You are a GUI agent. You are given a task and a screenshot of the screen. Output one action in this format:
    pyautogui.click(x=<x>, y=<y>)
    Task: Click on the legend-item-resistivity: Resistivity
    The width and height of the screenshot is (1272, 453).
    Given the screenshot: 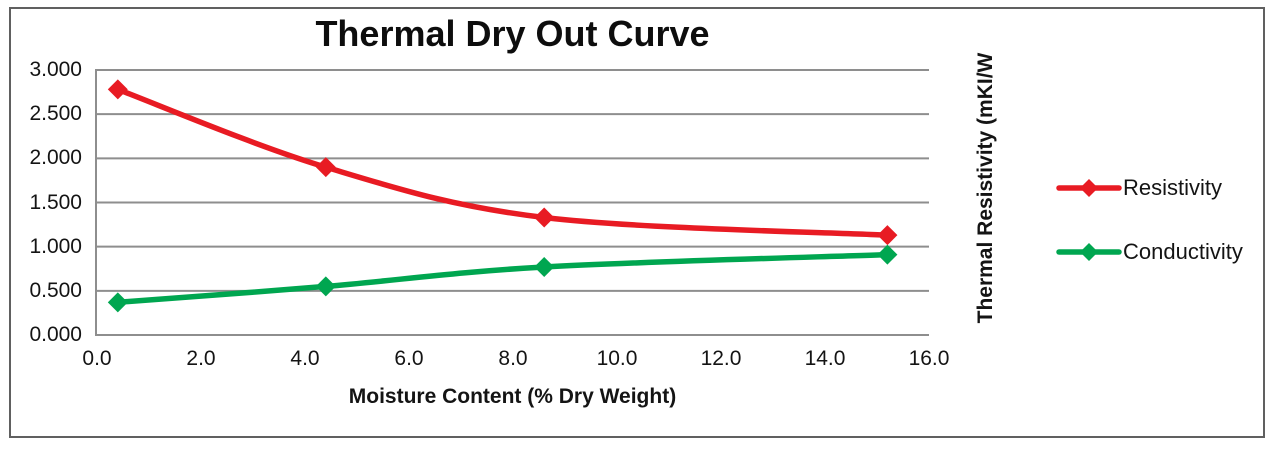 What is the action you would take?
    pyautogui.click(x=1139, y=188)
    